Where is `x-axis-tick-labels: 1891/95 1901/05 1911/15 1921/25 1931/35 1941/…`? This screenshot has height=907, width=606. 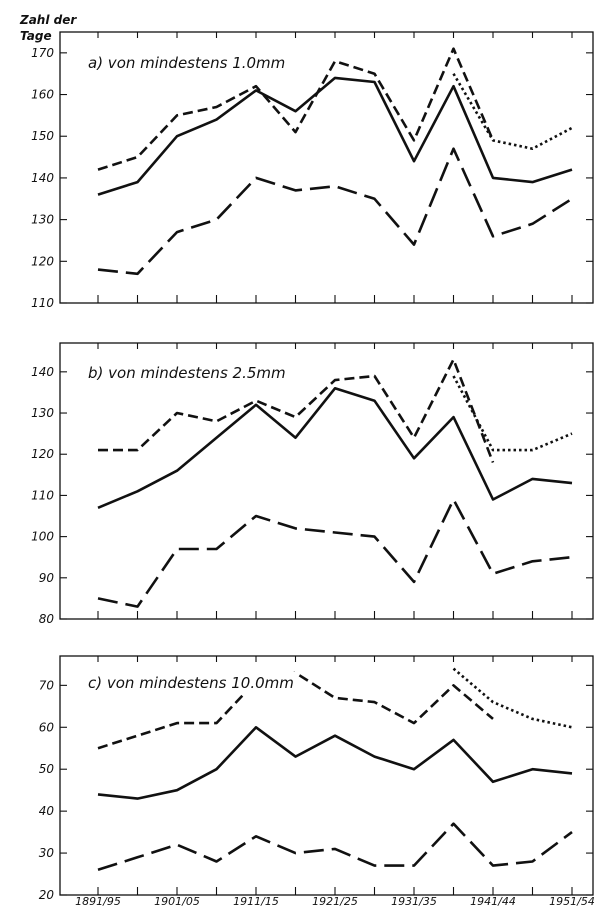
x-axis-tick-labels: 1891/95 1901/05 1911/15 1921/25 1931/35 1941/… is located at coordinates (335, 901).